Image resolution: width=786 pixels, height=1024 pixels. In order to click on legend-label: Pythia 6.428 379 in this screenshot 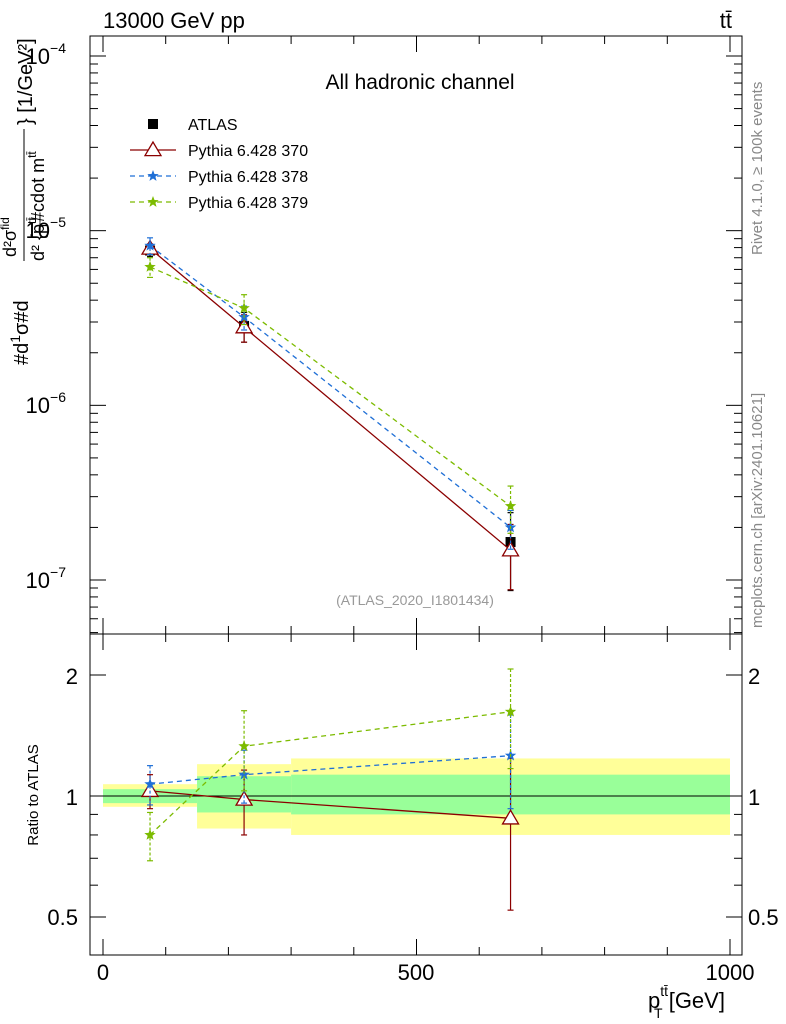, I will do `click(248, 203)`.